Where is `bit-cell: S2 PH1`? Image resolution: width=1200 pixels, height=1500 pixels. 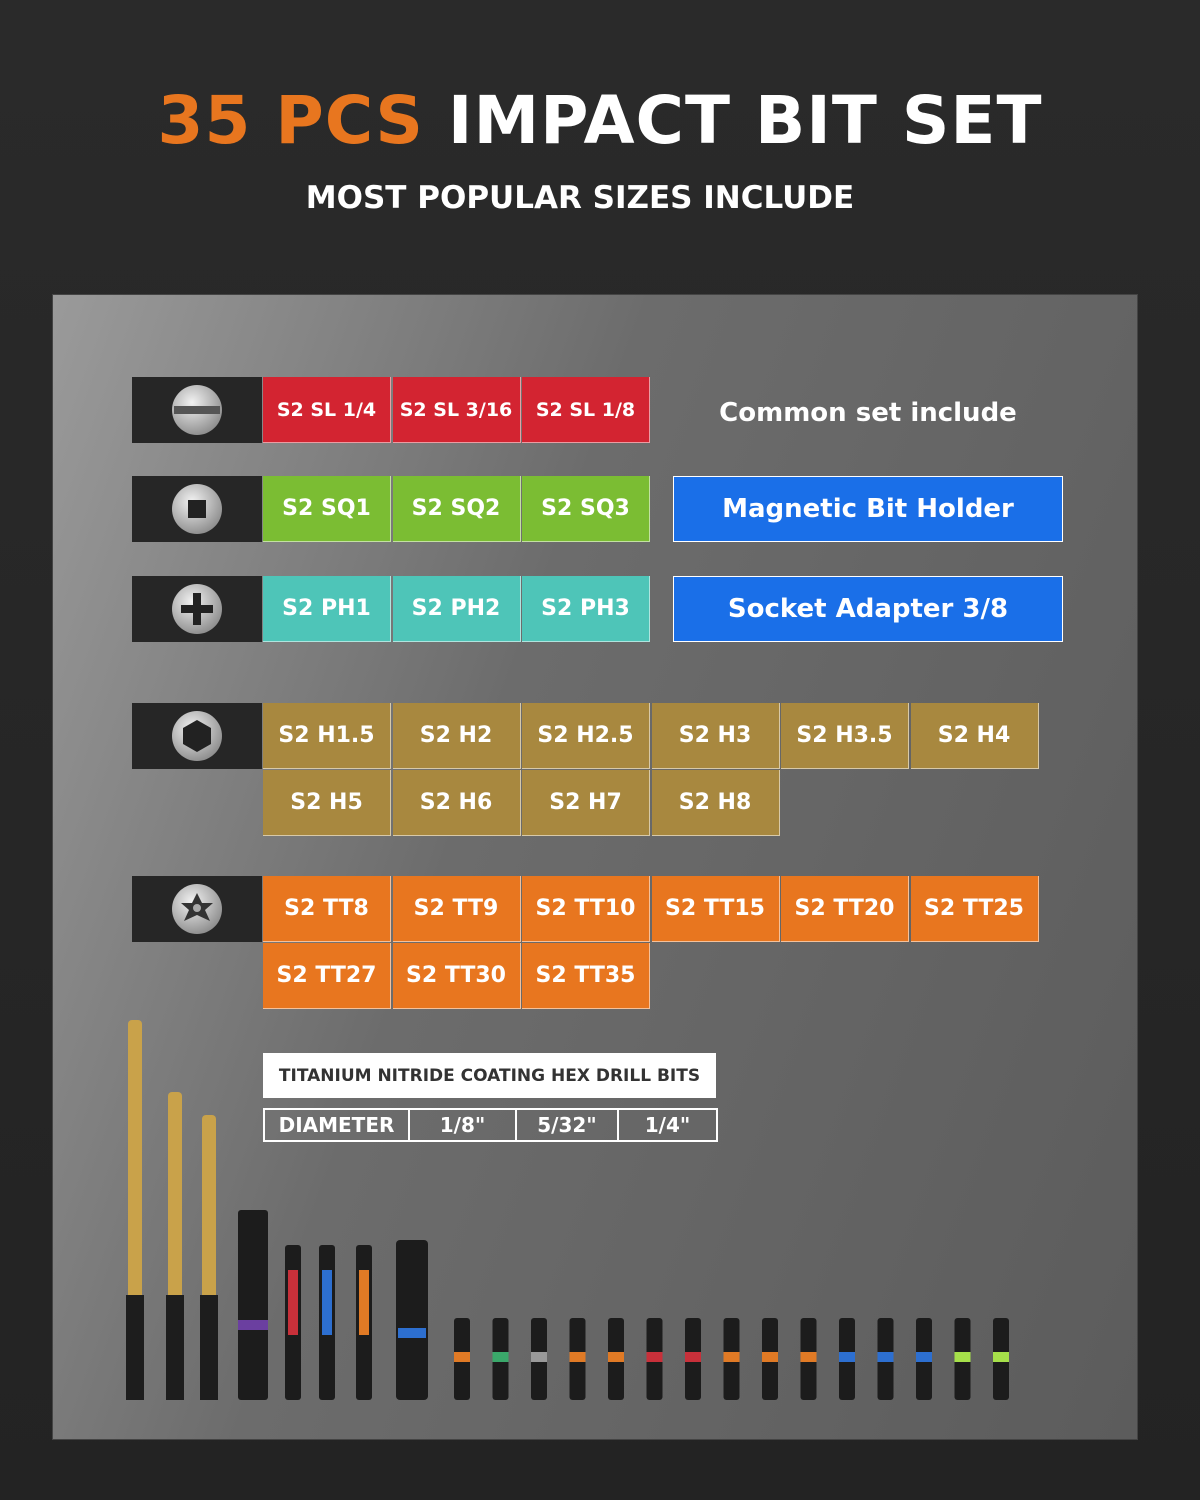 bit-cell: S2 PH1 is located at coordinates (327, 609).